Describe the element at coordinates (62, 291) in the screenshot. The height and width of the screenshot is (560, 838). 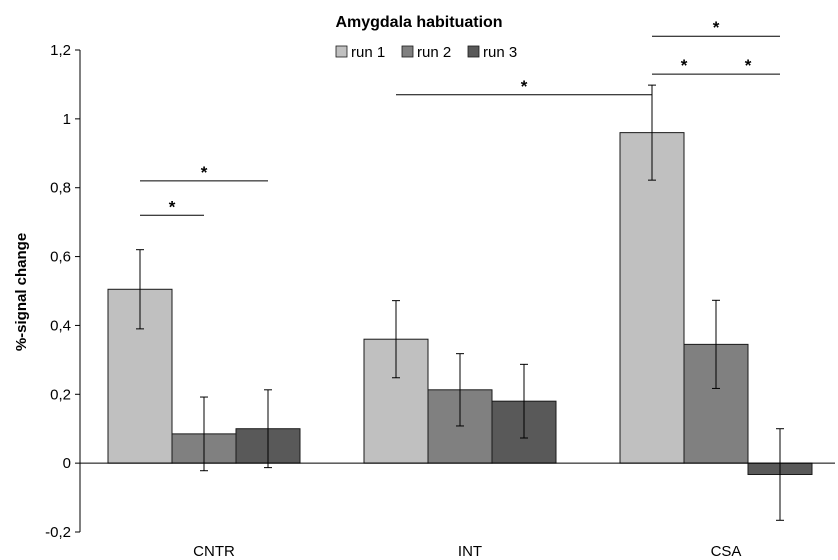
I see `y-axis-ticks: -0,2 0 0,2 0,4 0,6 0,8 1 1,2` at that location.